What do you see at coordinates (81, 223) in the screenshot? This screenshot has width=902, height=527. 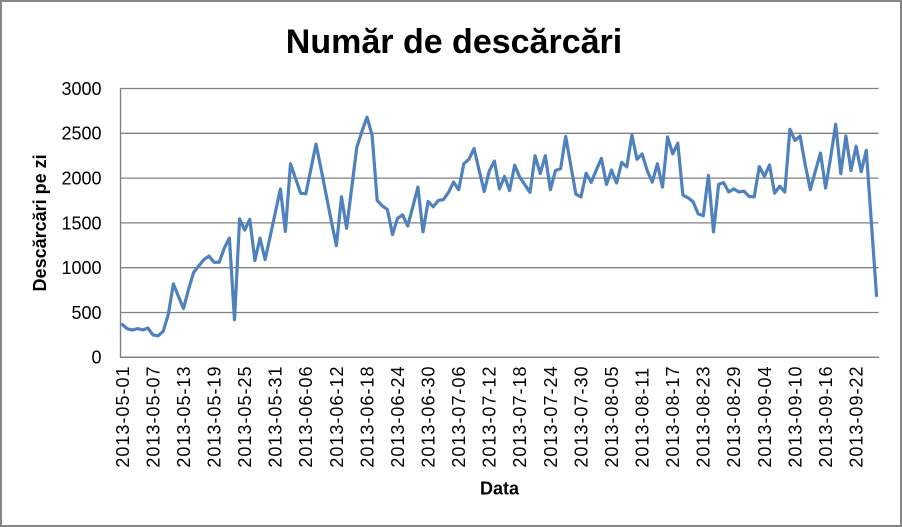 I see `svg-text: 1500` at bounding box center [81, 223].